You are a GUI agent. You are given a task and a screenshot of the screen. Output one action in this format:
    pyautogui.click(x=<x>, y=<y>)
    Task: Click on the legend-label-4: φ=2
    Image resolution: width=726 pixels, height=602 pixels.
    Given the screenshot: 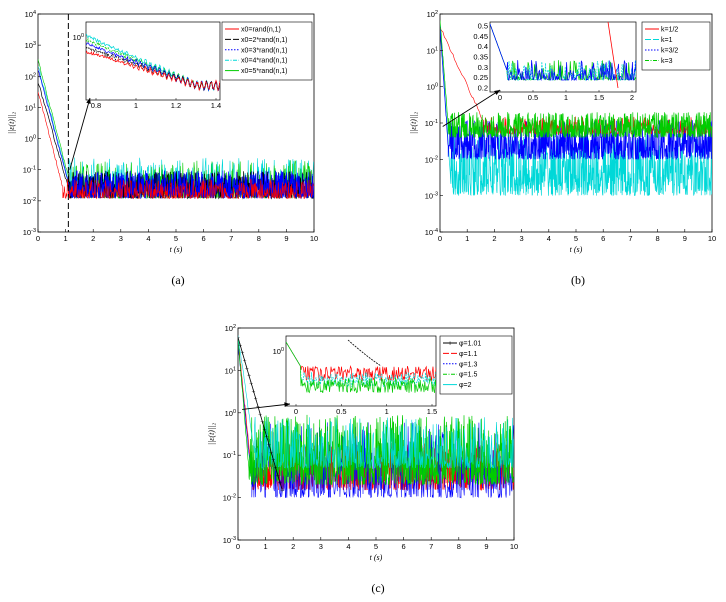 What is the action you would take?
    pyautogui.click(x=465, y=385)
    